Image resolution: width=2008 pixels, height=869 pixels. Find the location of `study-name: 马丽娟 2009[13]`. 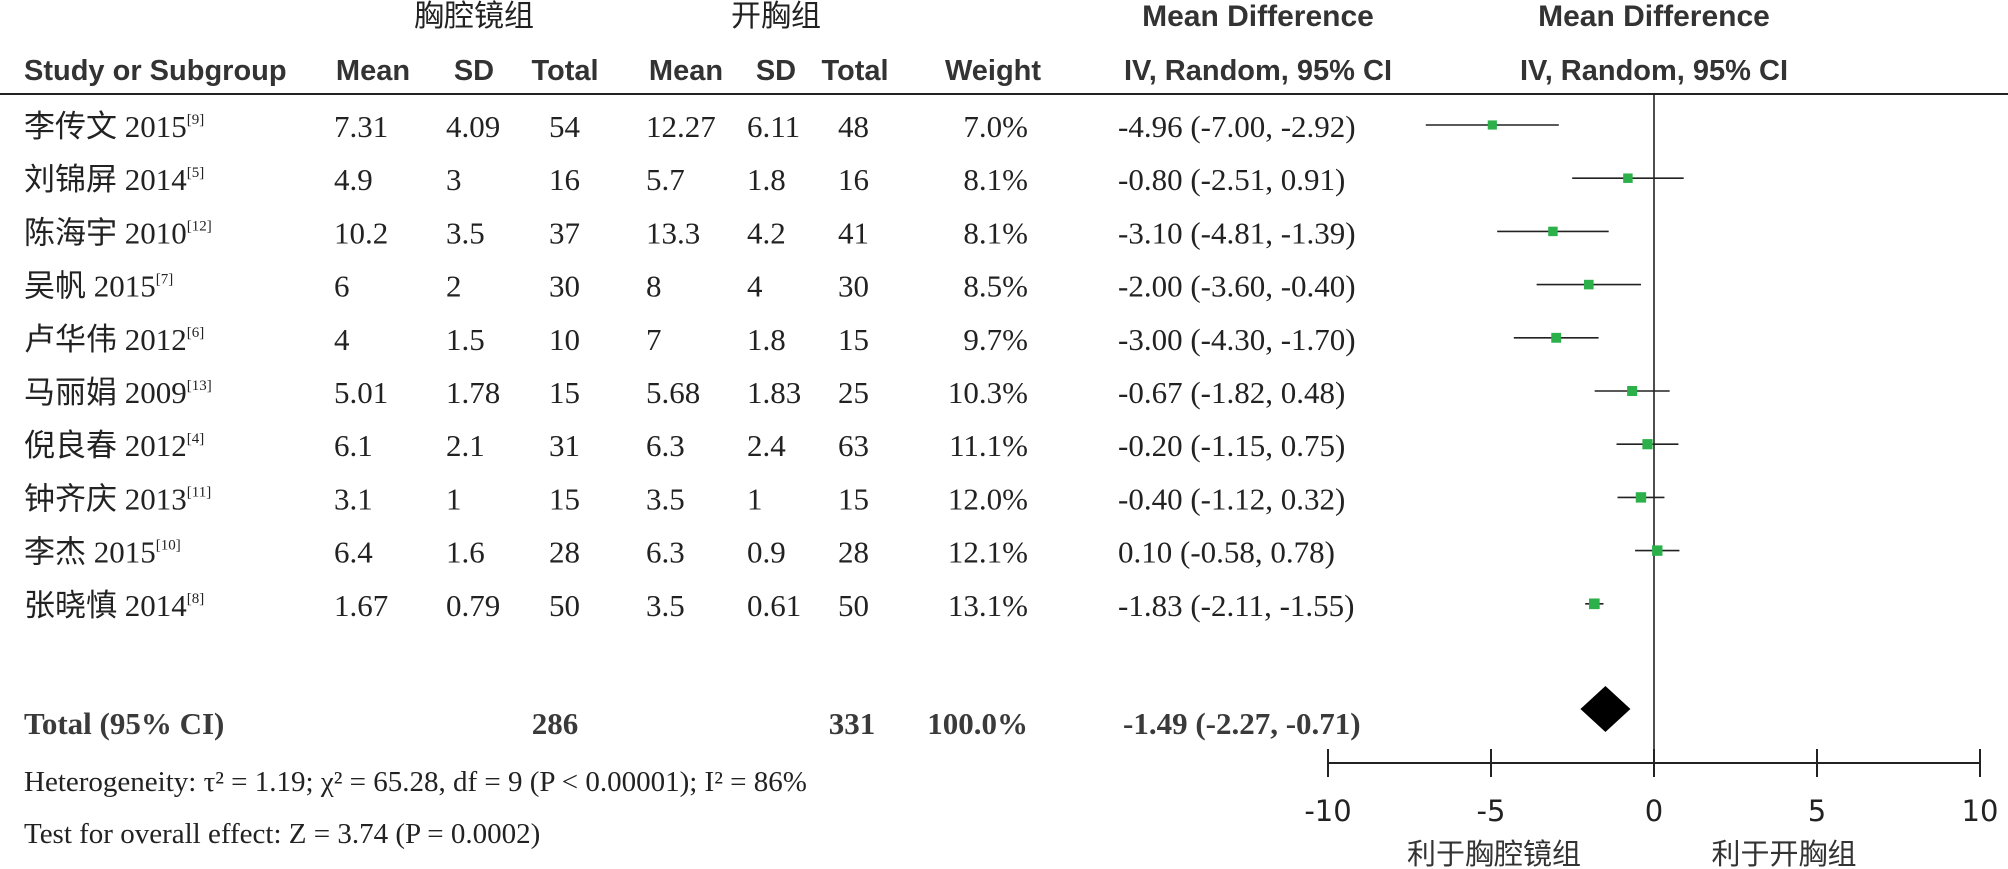

study-name: 马丽娟 2009[13] is located at coordinates (118, 392).